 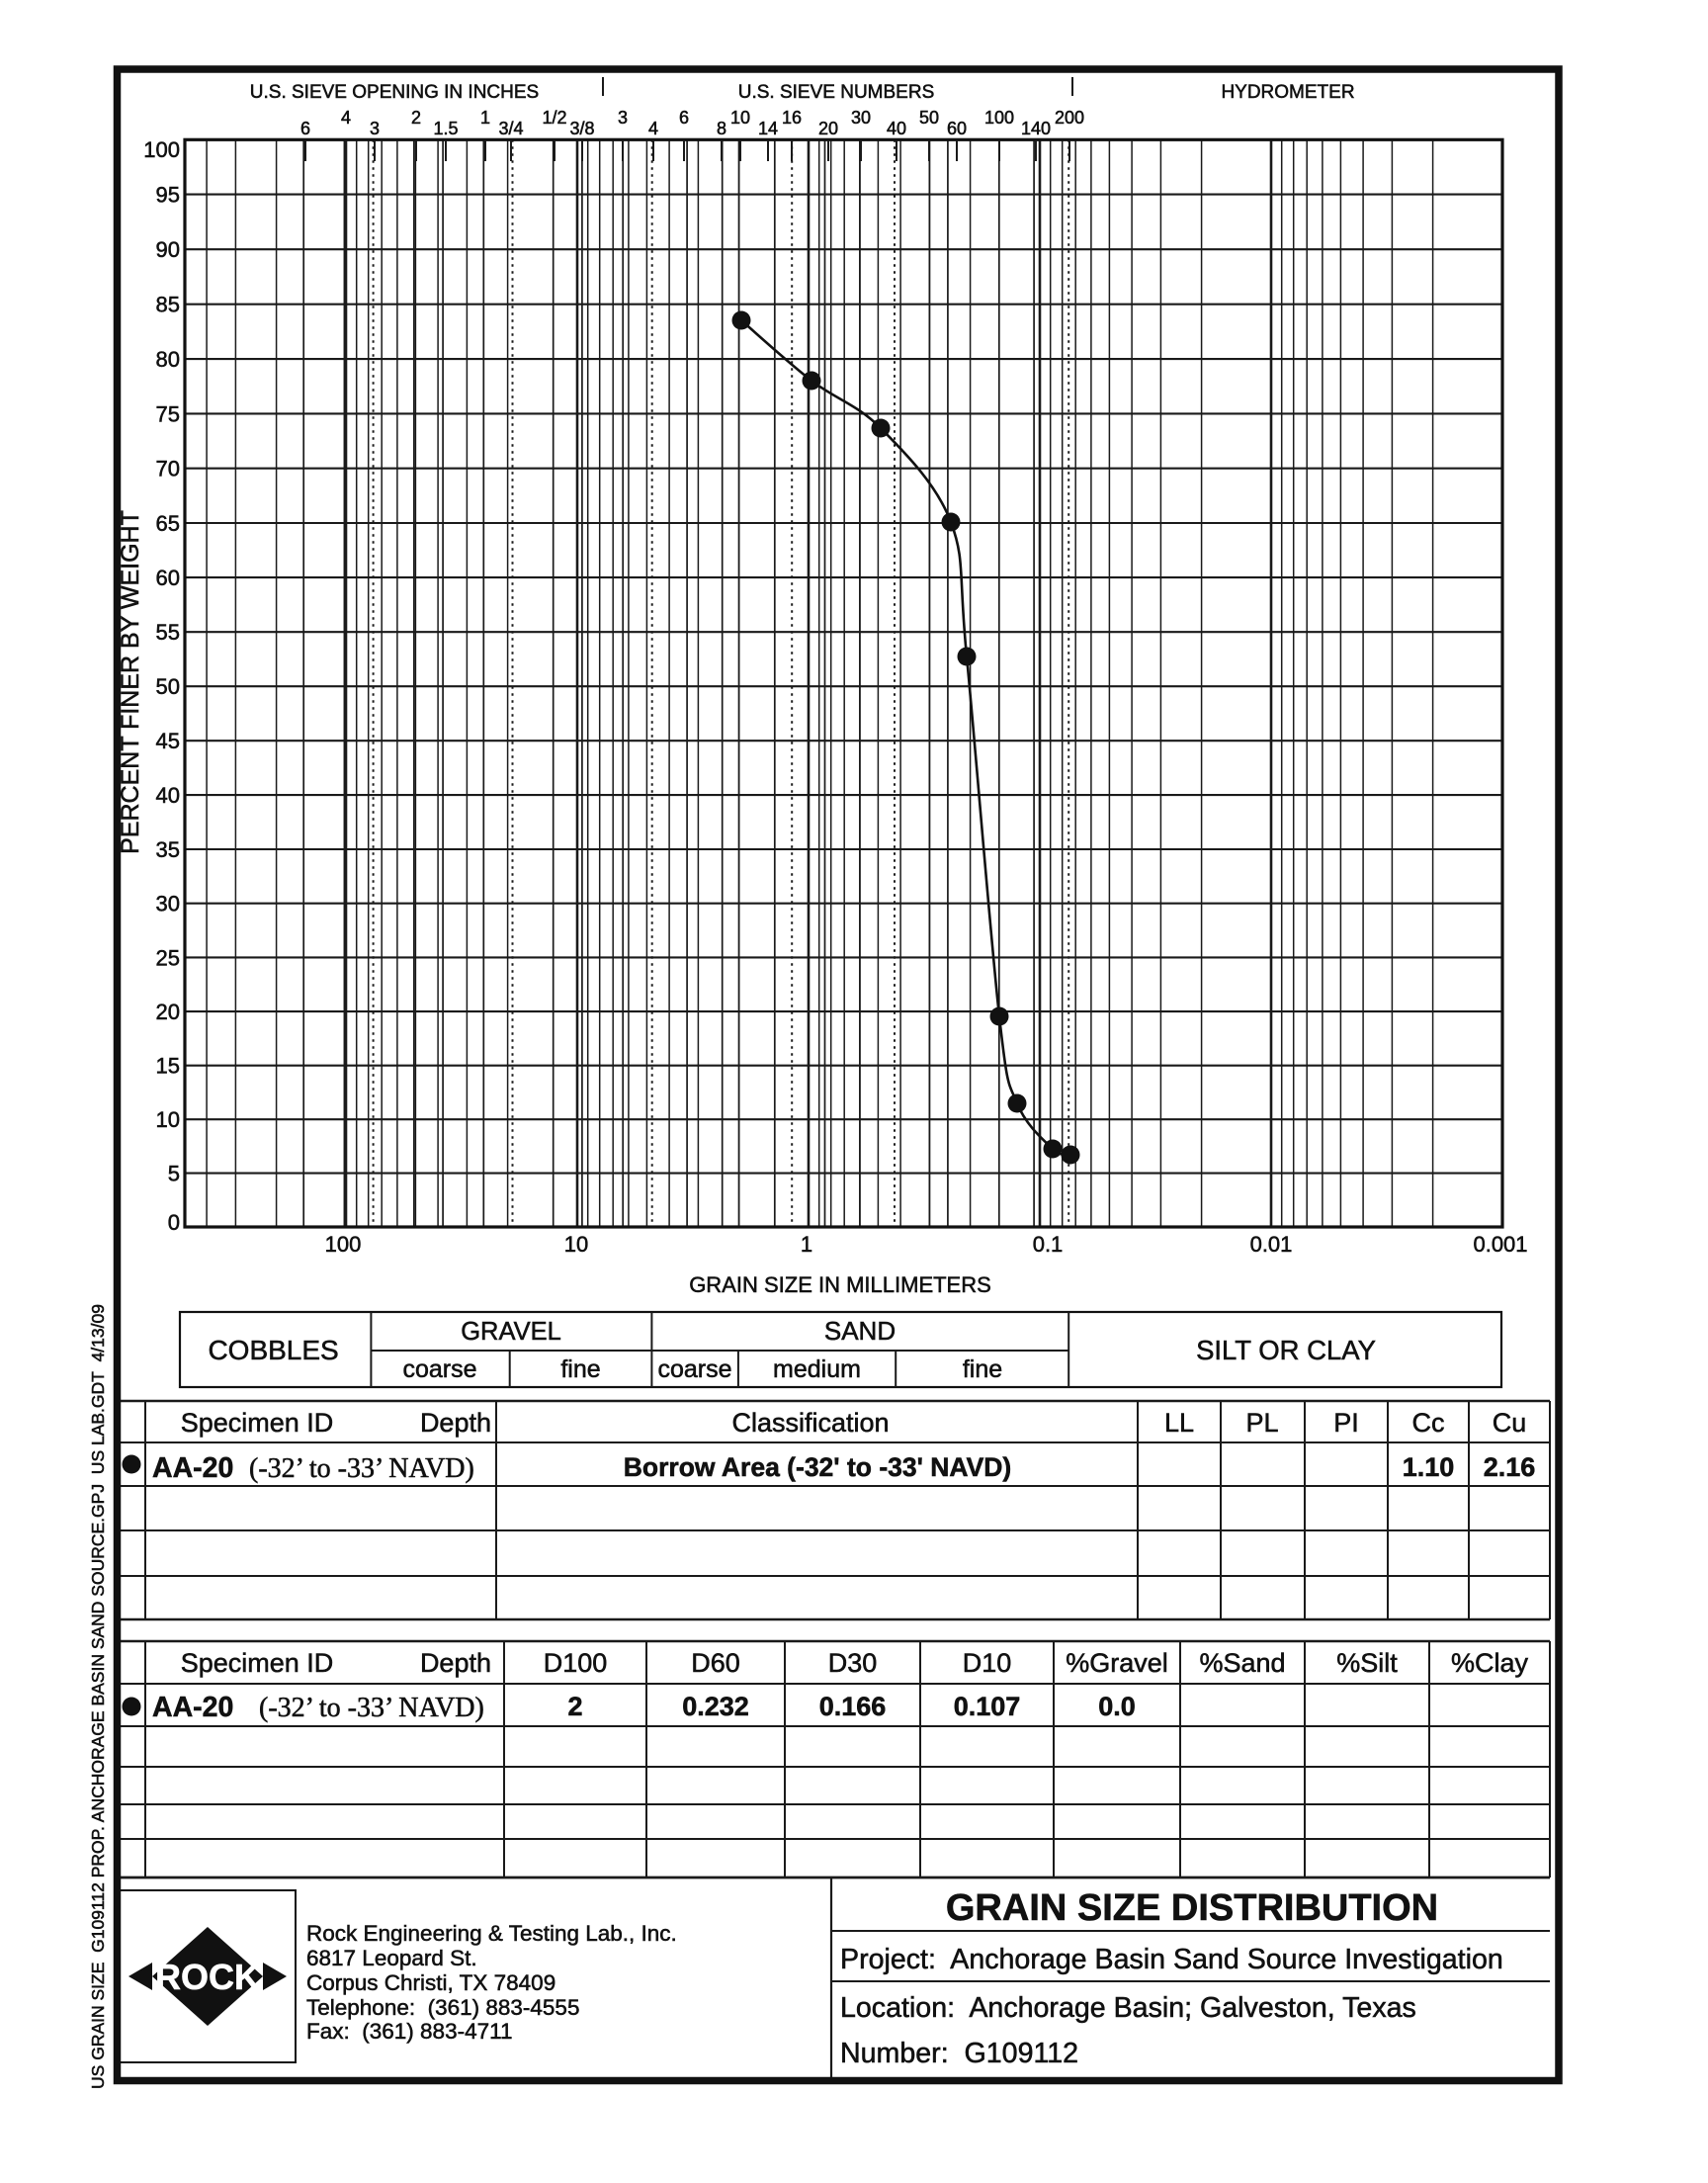 I want to click on svg-text: %Silt, so click(x=1367, y=1663).